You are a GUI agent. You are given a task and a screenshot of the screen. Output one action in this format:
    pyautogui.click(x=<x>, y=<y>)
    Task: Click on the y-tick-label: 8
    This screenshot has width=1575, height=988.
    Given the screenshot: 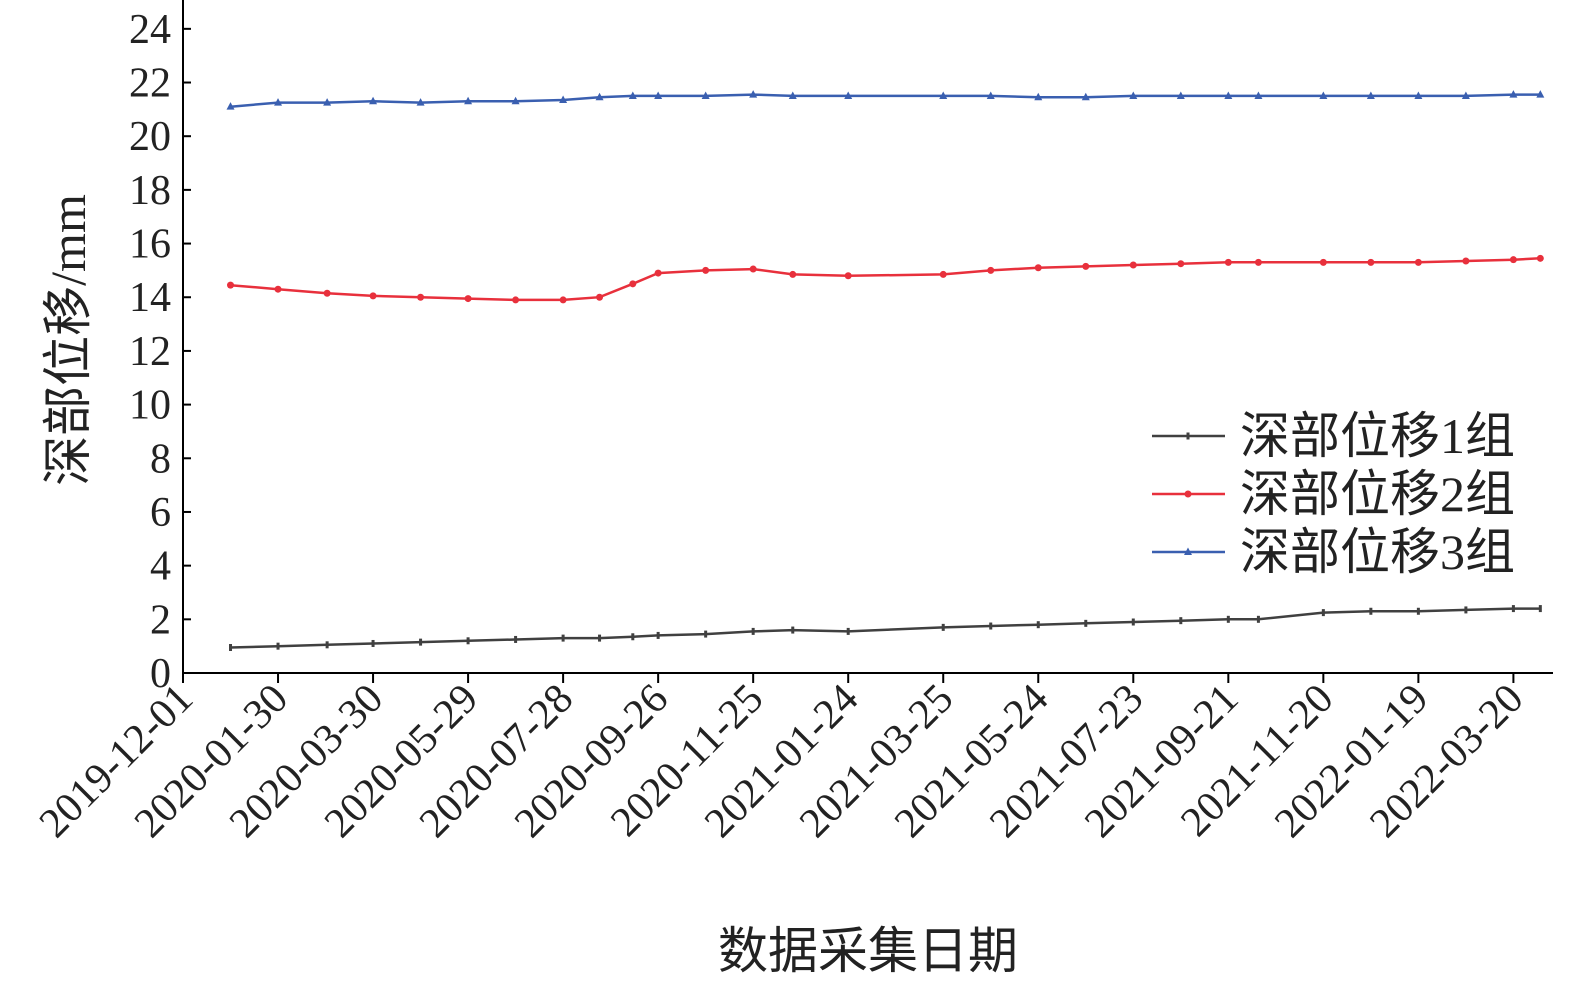 What is the action you would take?
    pyautogui.click(x=160, y=459)
    